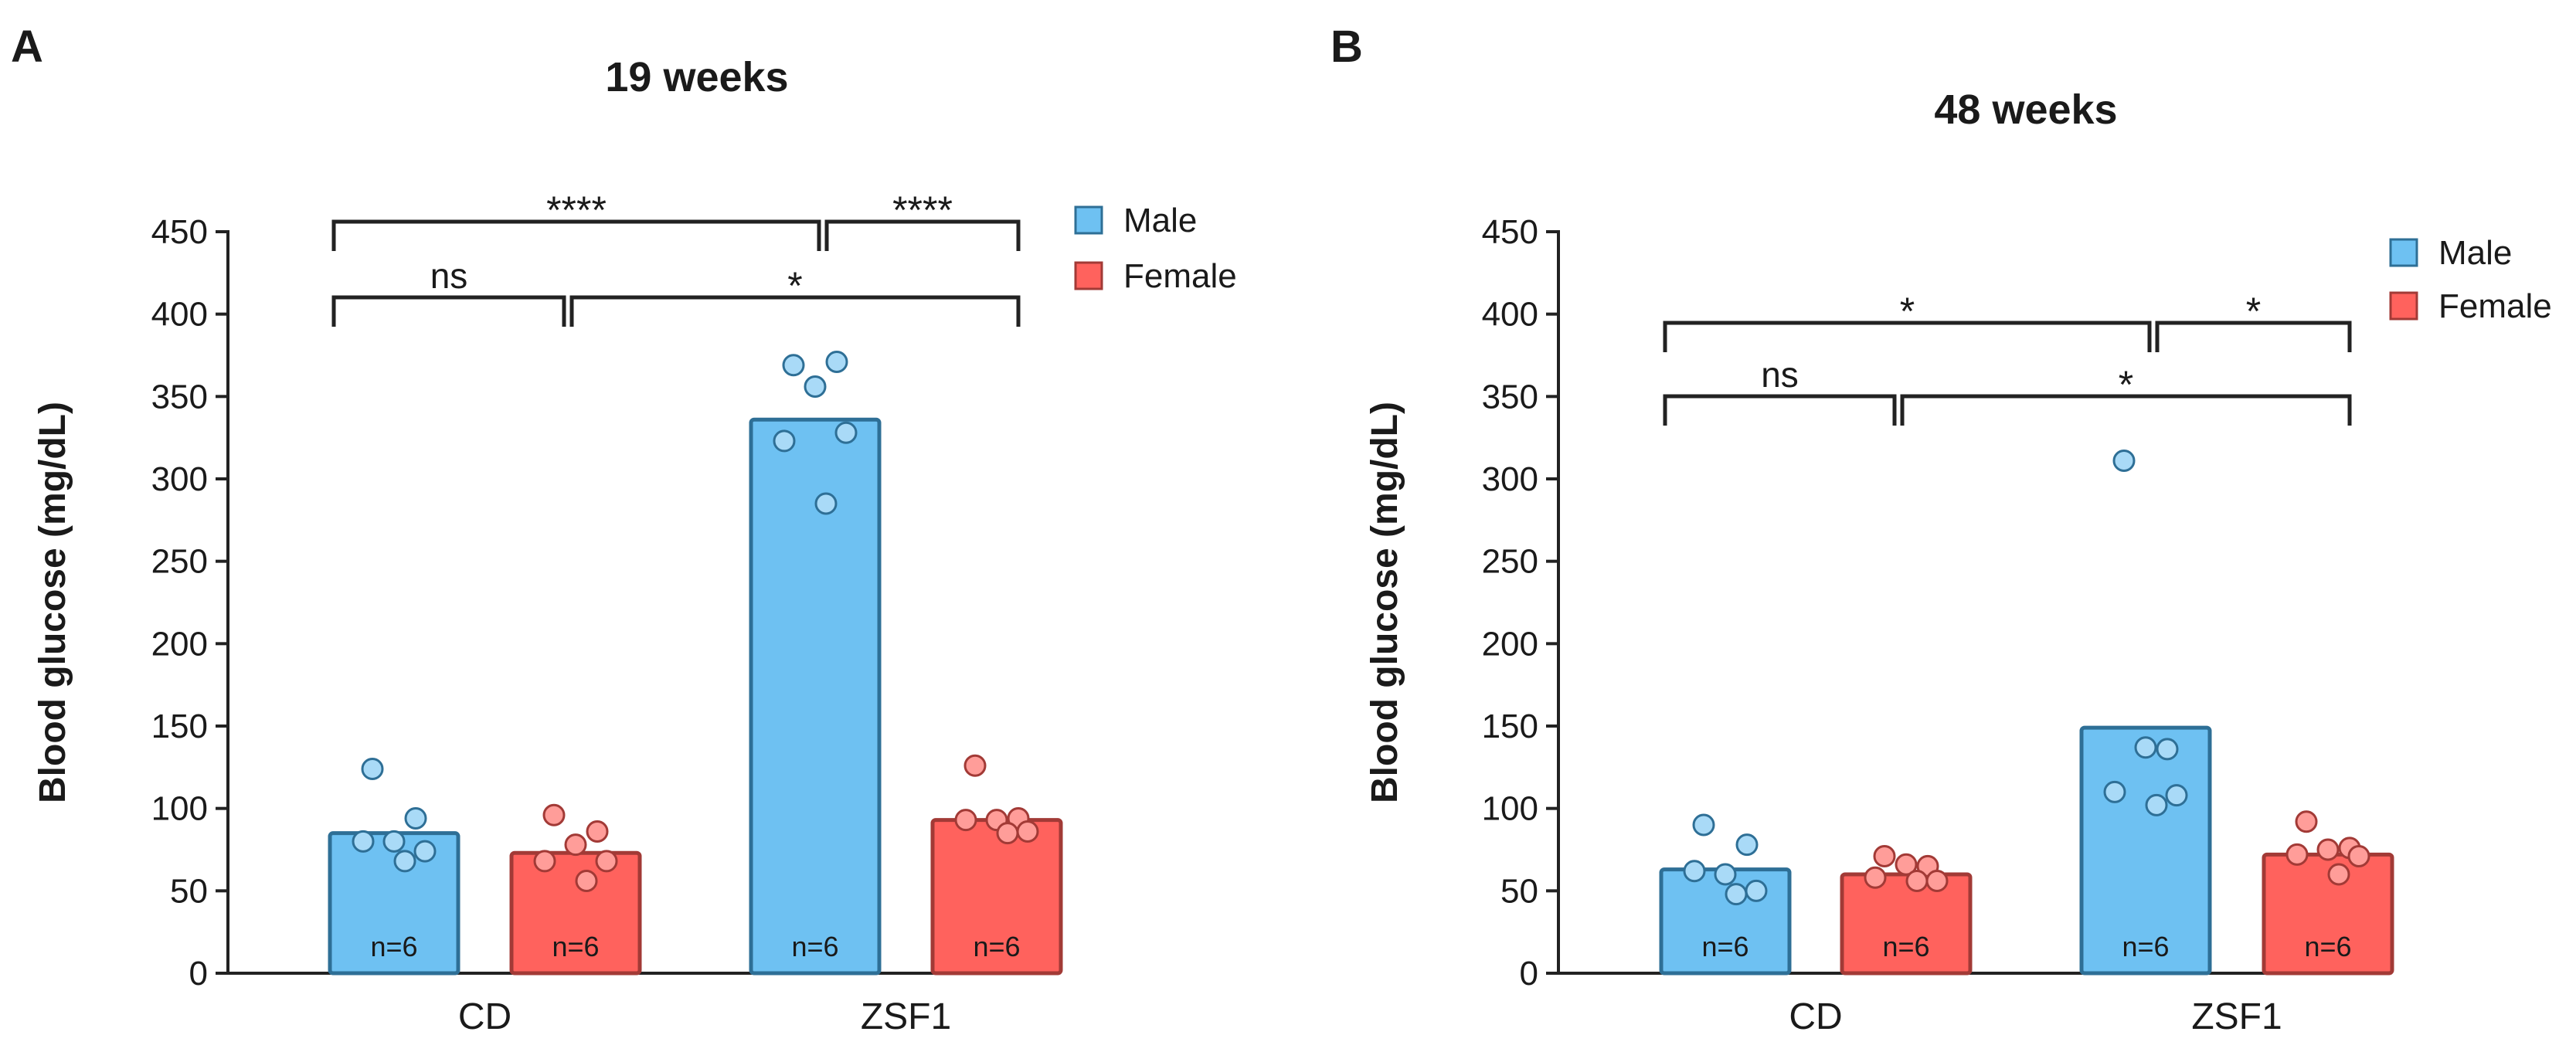 This screenshot has width=2576, height=1052. What do you see at coordinates (2403, 252) in the screenshot?
I see `legend-swatch-male` at bounding box center [2403, 252].